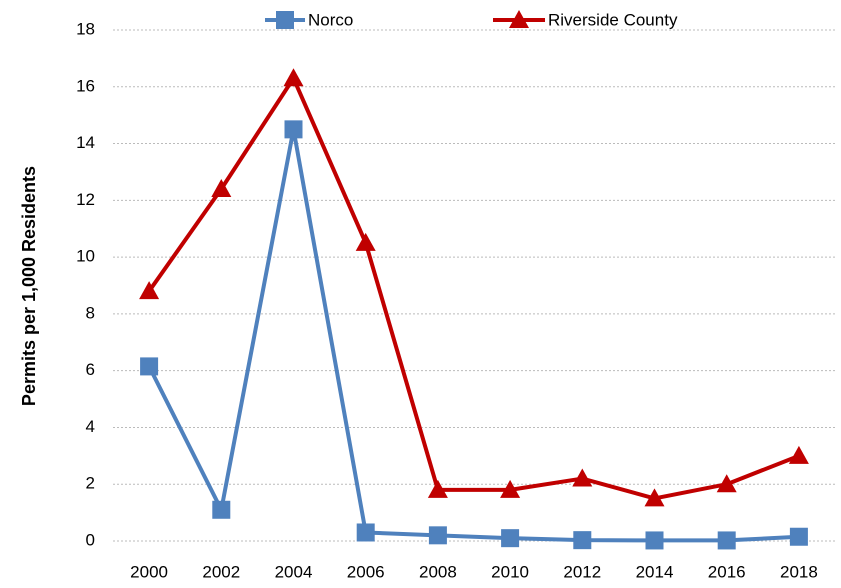 The image size is (841, 588). I want to click on x-tick-label: 2012, so click(582, 571).